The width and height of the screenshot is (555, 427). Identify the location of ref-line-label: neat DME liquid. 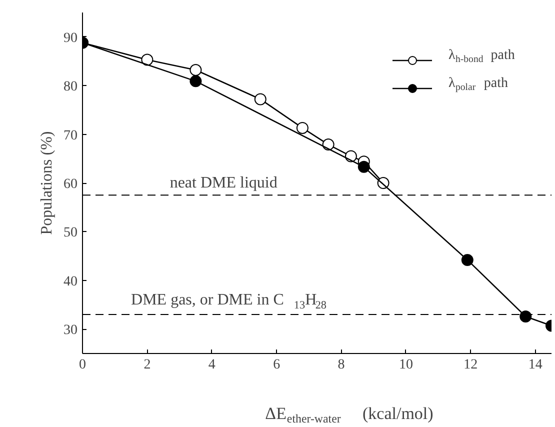
(224, 183).